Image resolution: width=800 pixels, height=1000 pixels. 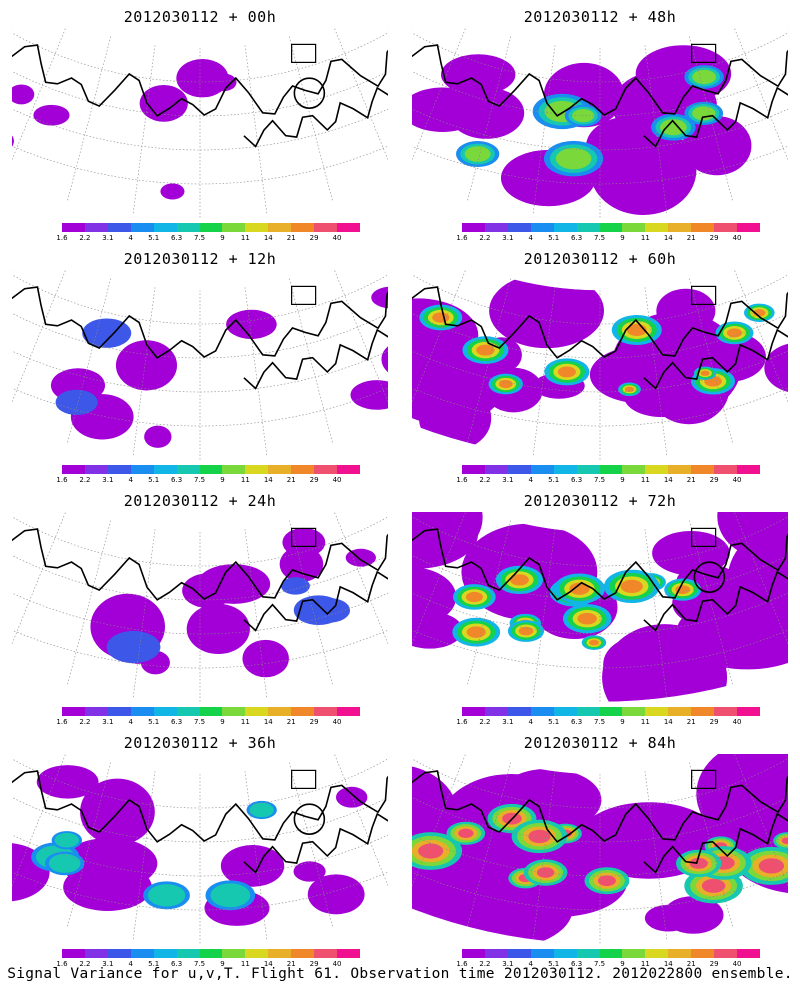 What do you see at coordinates (337, 480) in the screenshot?
I see `colorbar-tick-label: 40` at bounding box center [337, 480].